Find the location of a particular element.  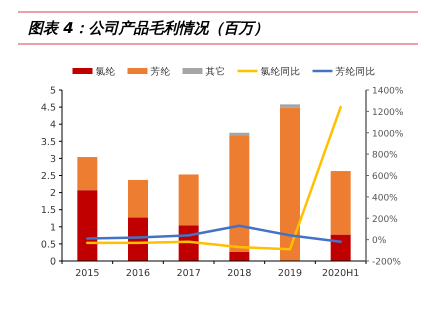

x-tick-label: 2018 is located at coordinates (239, 273).